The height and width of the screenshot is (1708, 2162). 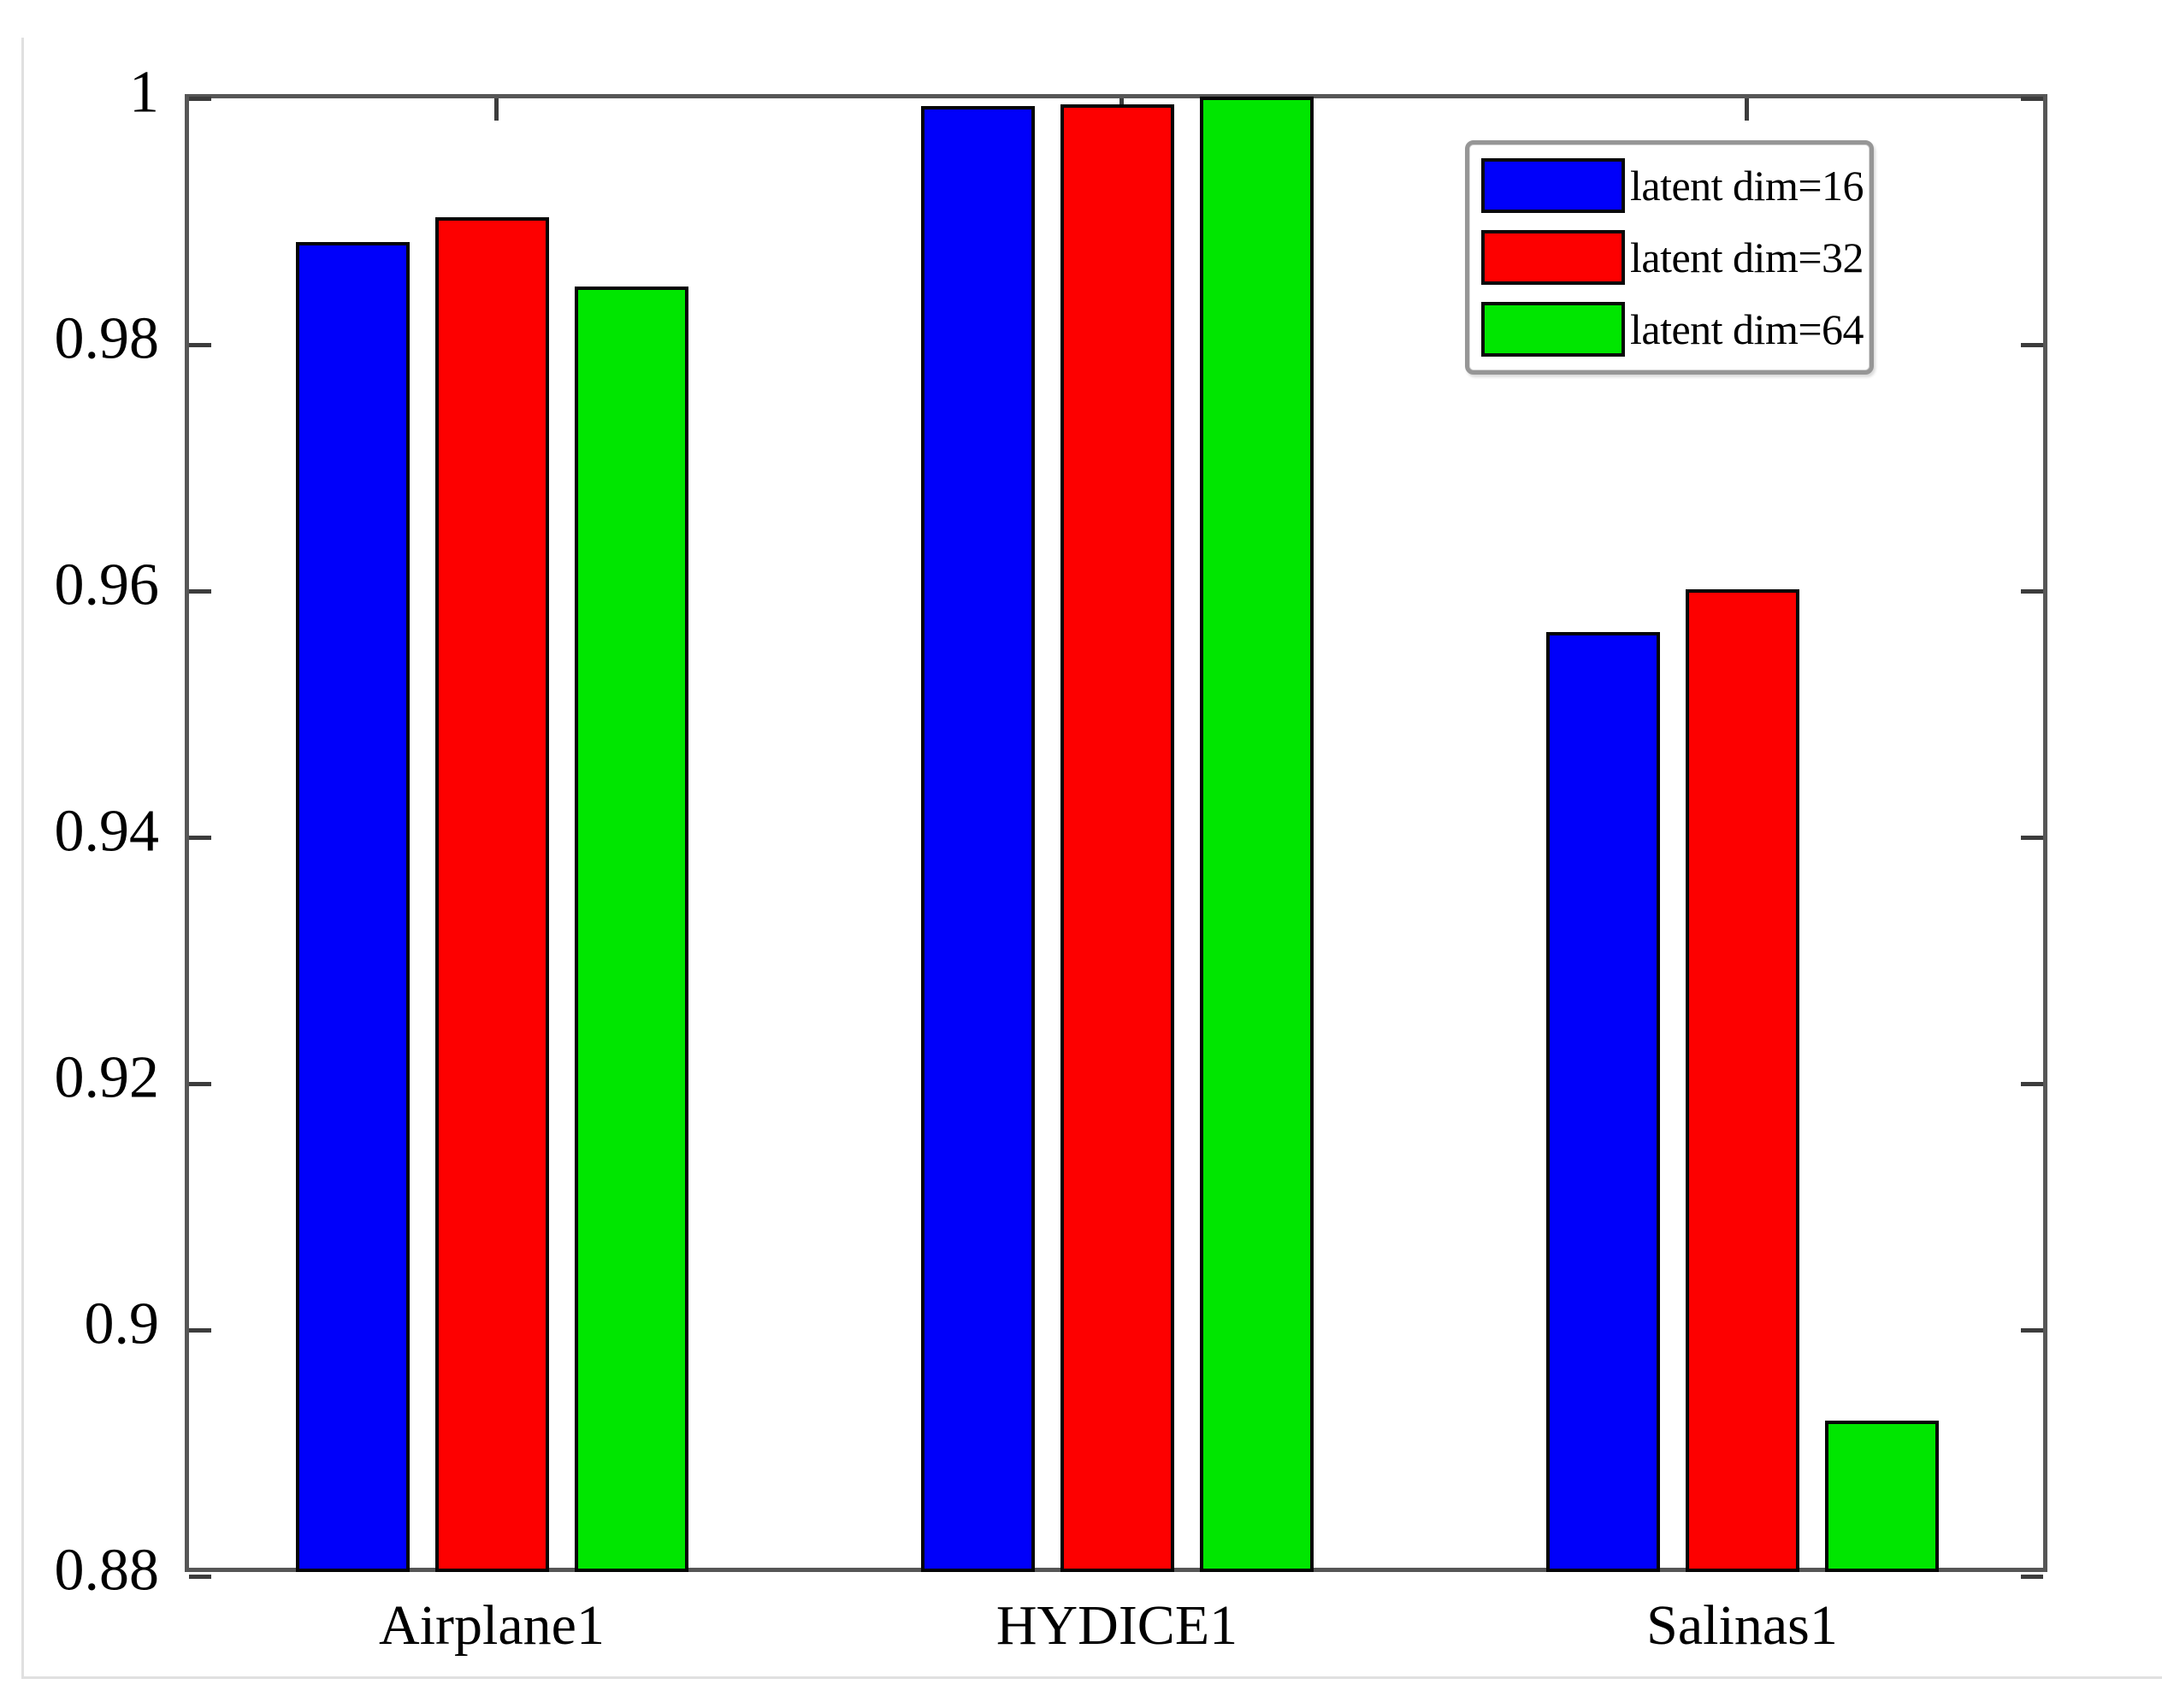 What do you see at coordinates (1091, 1677) in the screenshot?
I see `page-border-horizontal-line` at bounding box center [1091, 1677].